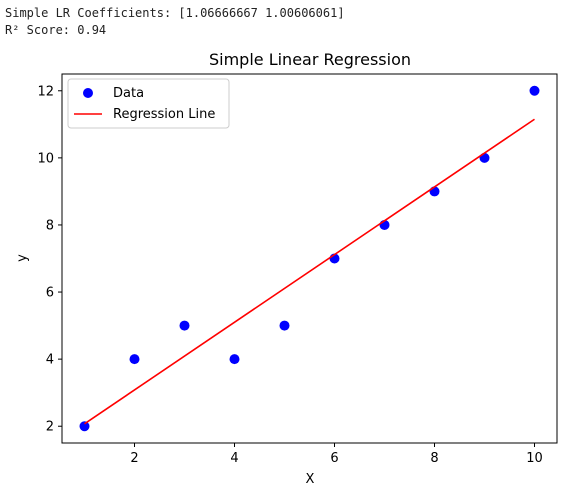 Image resolution: width=562 pixels, height=487 pixels. What do you see at coordinates (234, 458) in the screenshot?
I see `x-tick-label-4: 4` at bounding box center [234, 458].